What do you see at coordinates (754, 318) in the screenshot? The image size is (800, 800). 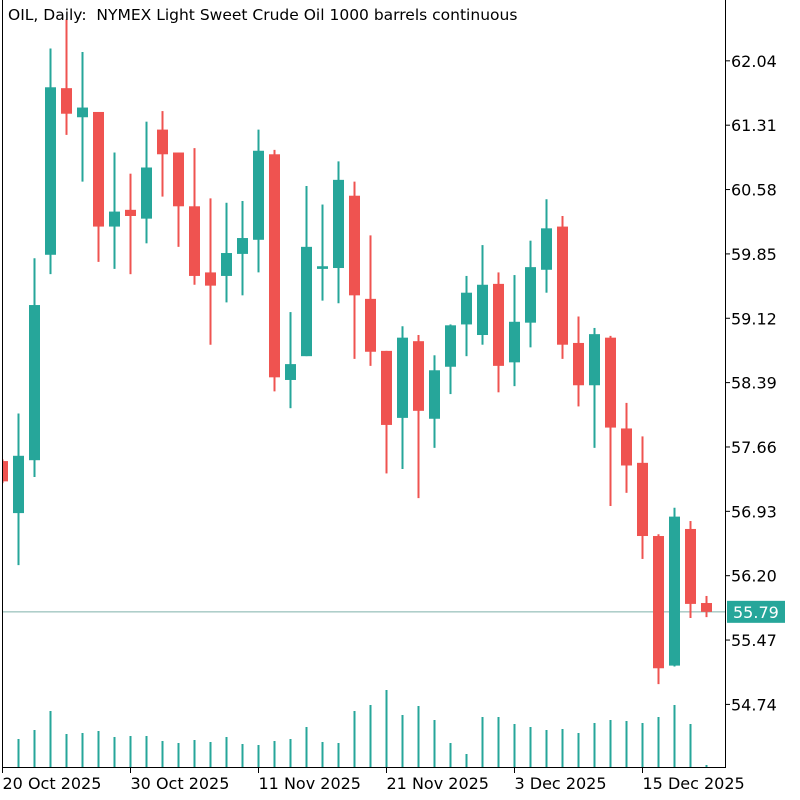 I see `price-tick-label: 59.12` at bounding box center [754, 318].